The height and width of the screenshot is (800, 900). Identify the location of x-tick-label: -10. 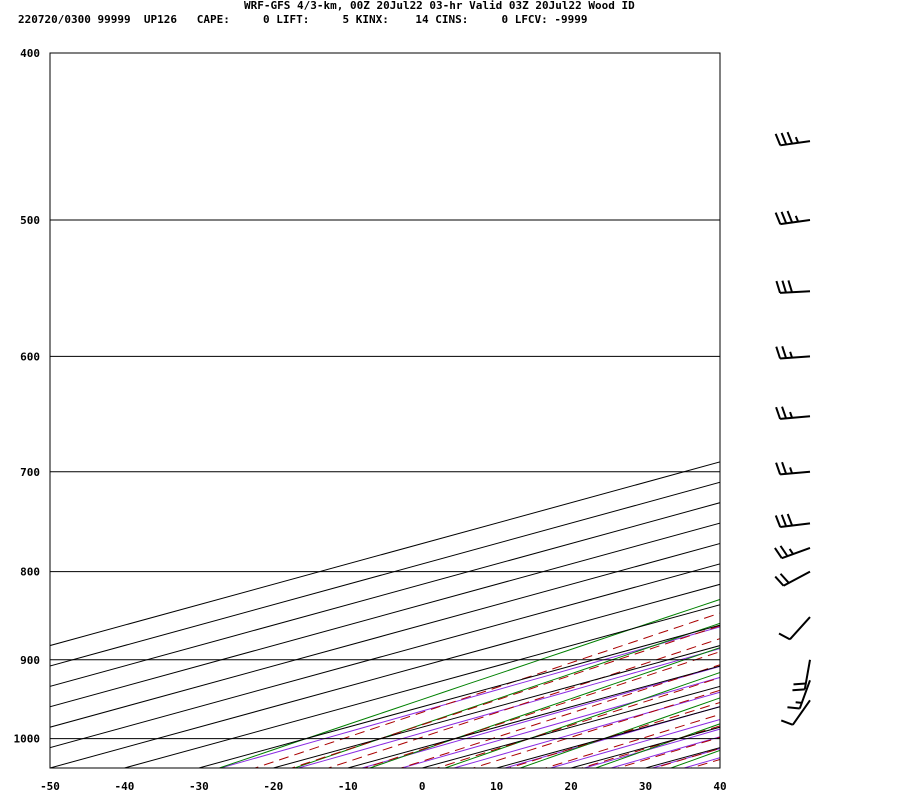
(348, 786).